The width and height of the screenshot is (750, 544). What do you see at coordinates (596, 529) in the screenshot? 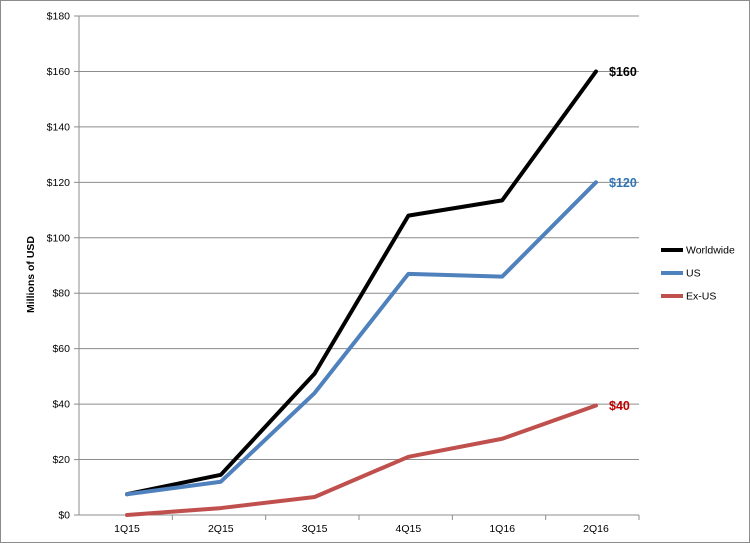
I see `x-tick-label: 2Q16` at bounding box center [596, 529].